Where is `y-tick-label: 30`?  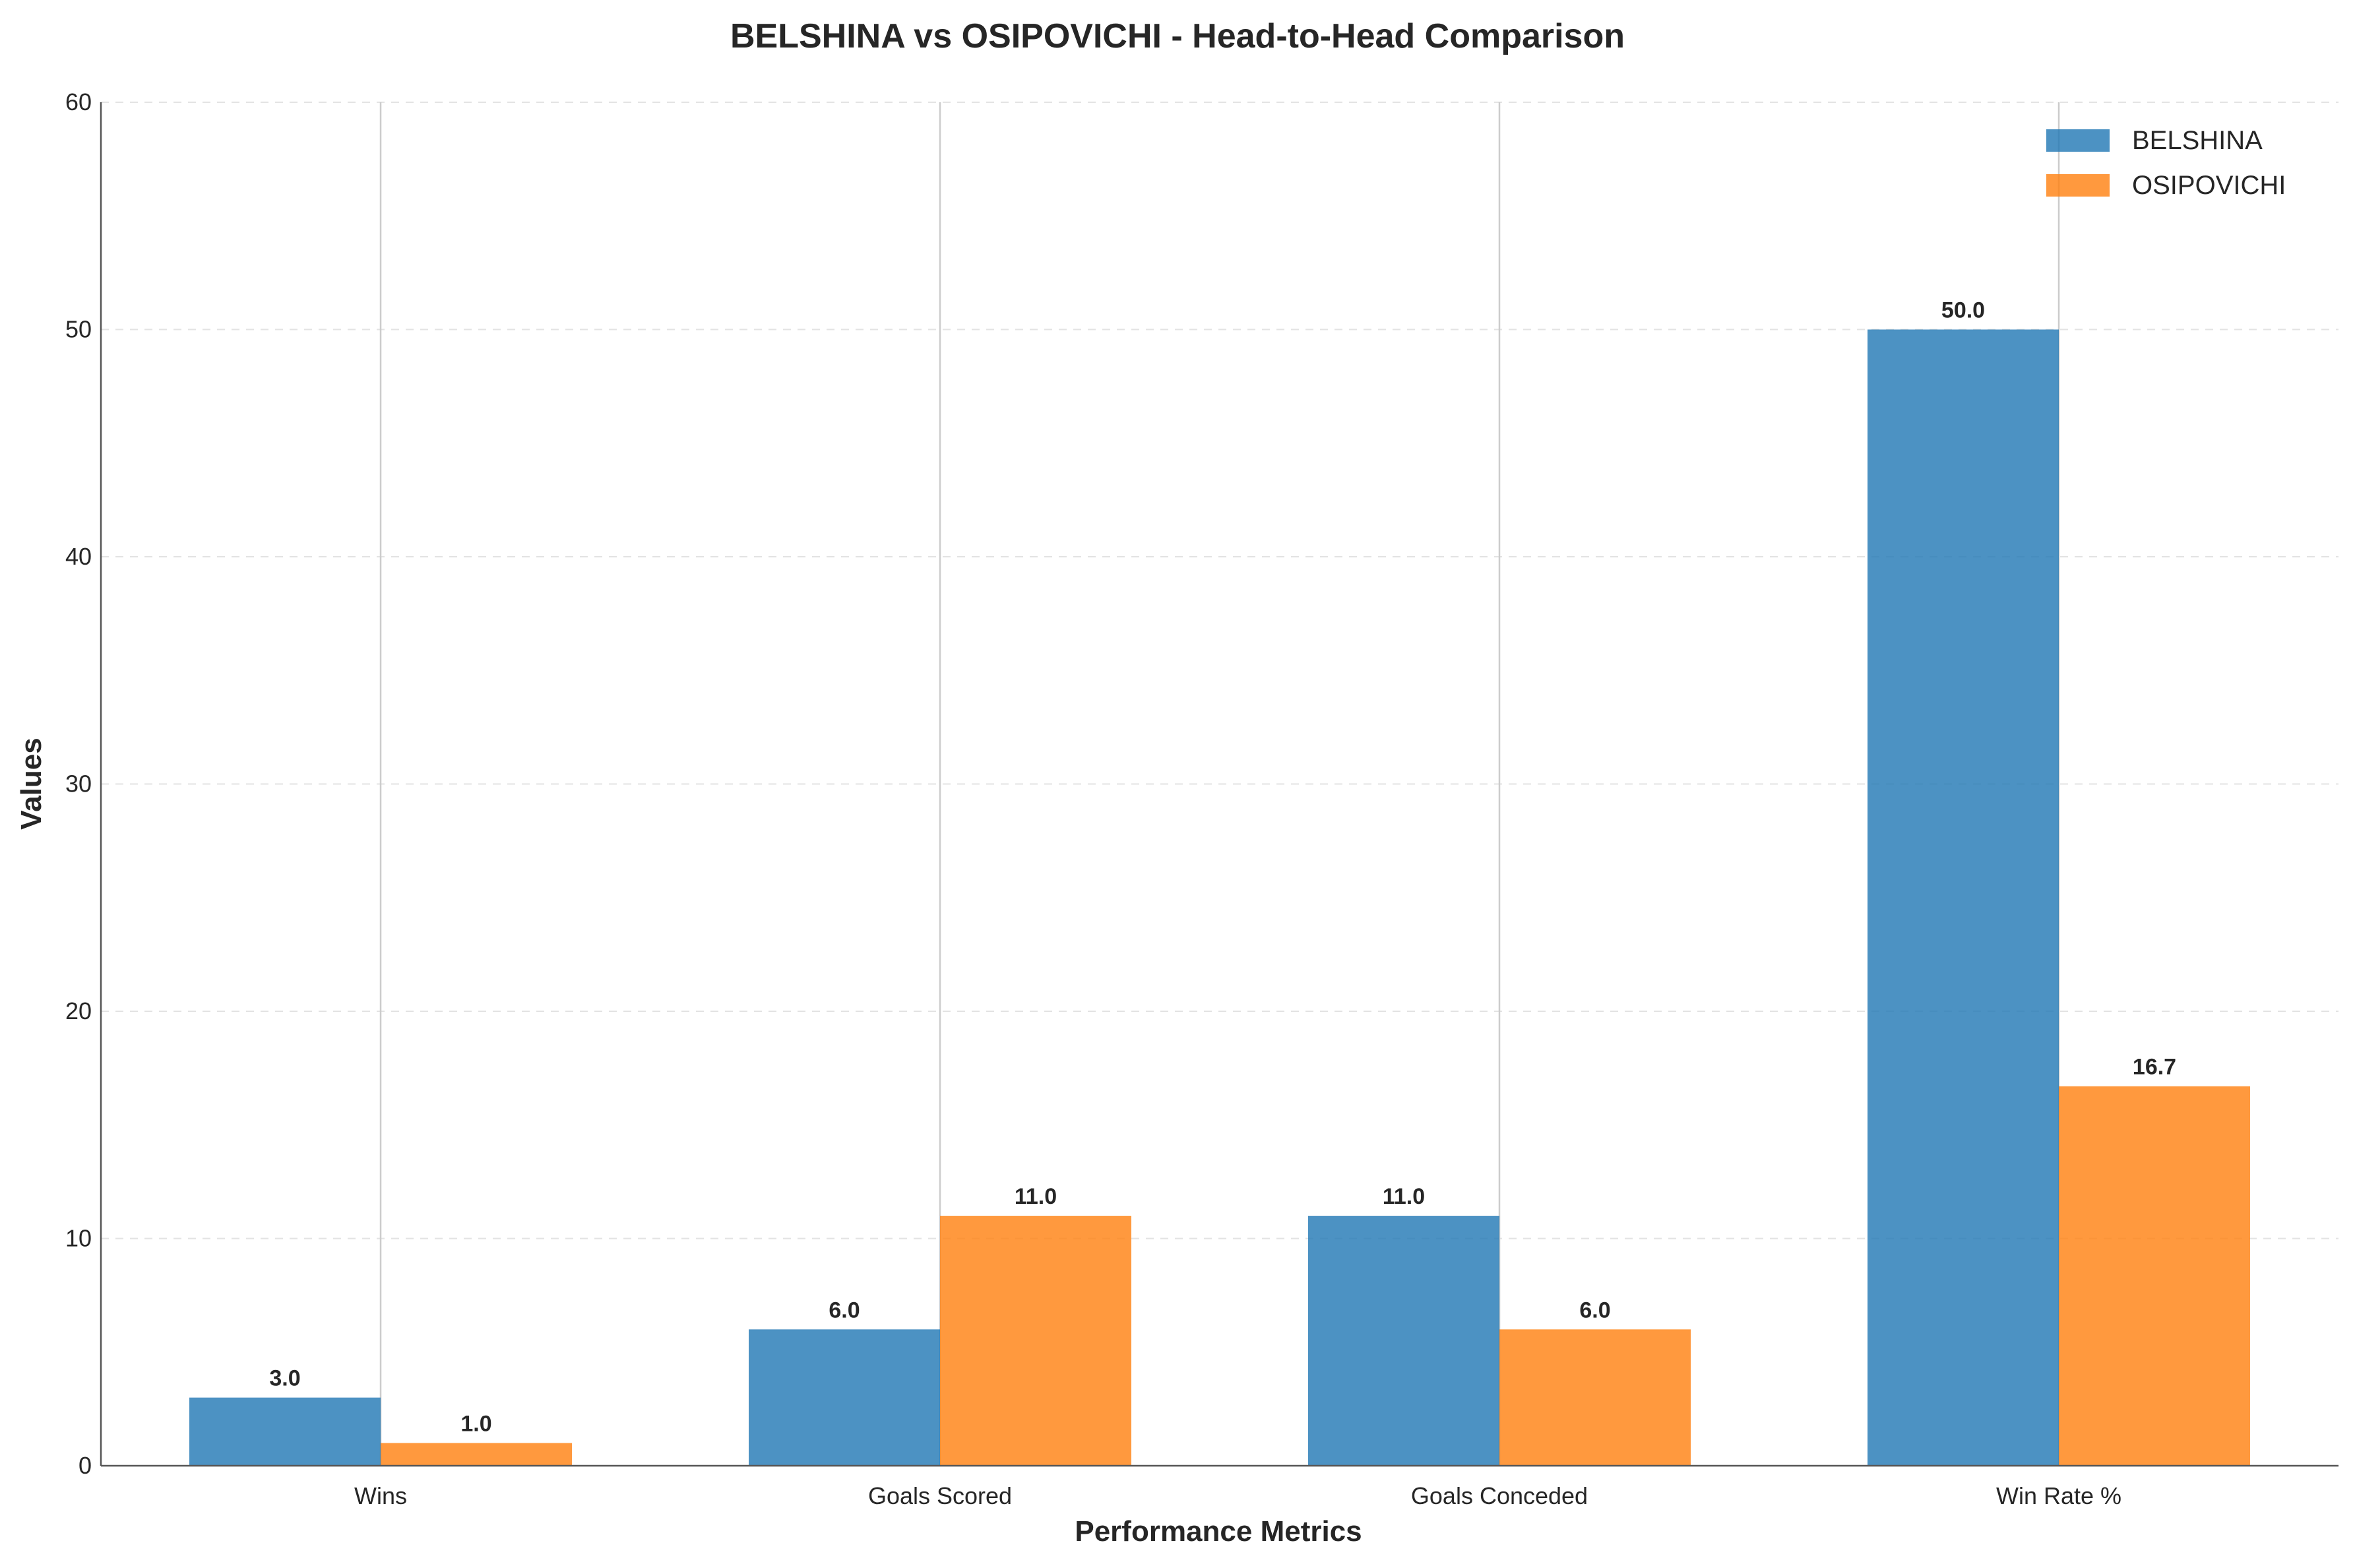
y-tick-label: 30 is located at coordinates (79, 784).